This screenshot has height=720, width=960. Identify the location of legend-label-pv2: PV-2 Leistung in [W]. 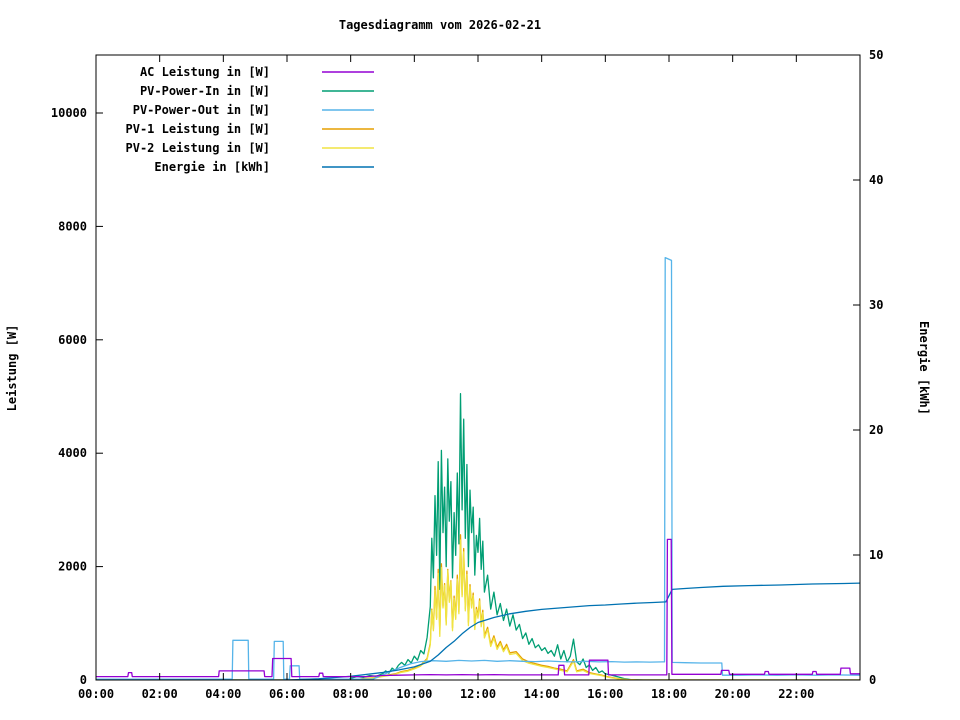
(198, 148).